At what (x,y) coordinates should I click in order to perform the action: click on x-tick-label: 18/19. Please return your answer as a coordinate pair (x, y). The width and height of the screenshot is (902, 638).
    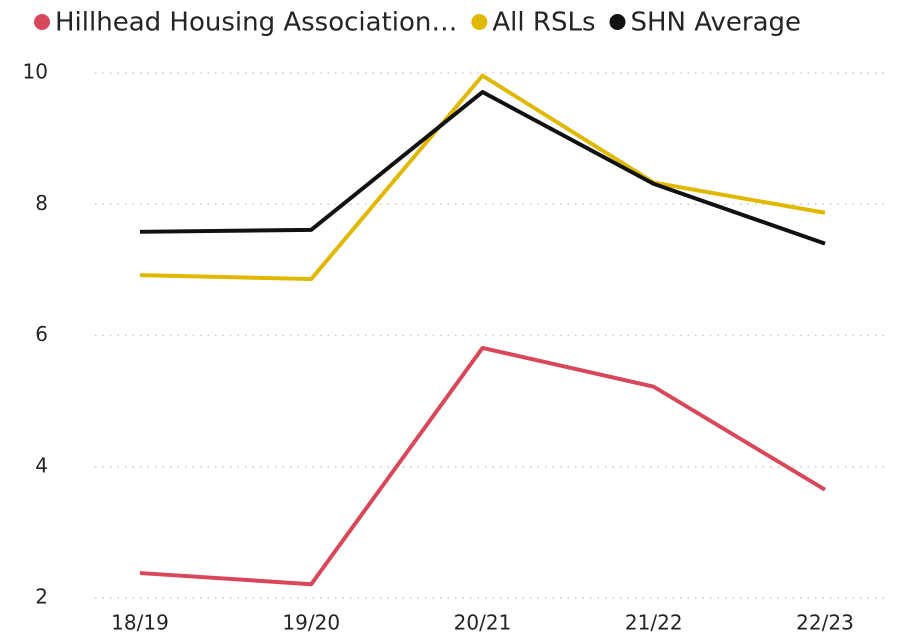
    Looking at the image, I should click on (140, 623).